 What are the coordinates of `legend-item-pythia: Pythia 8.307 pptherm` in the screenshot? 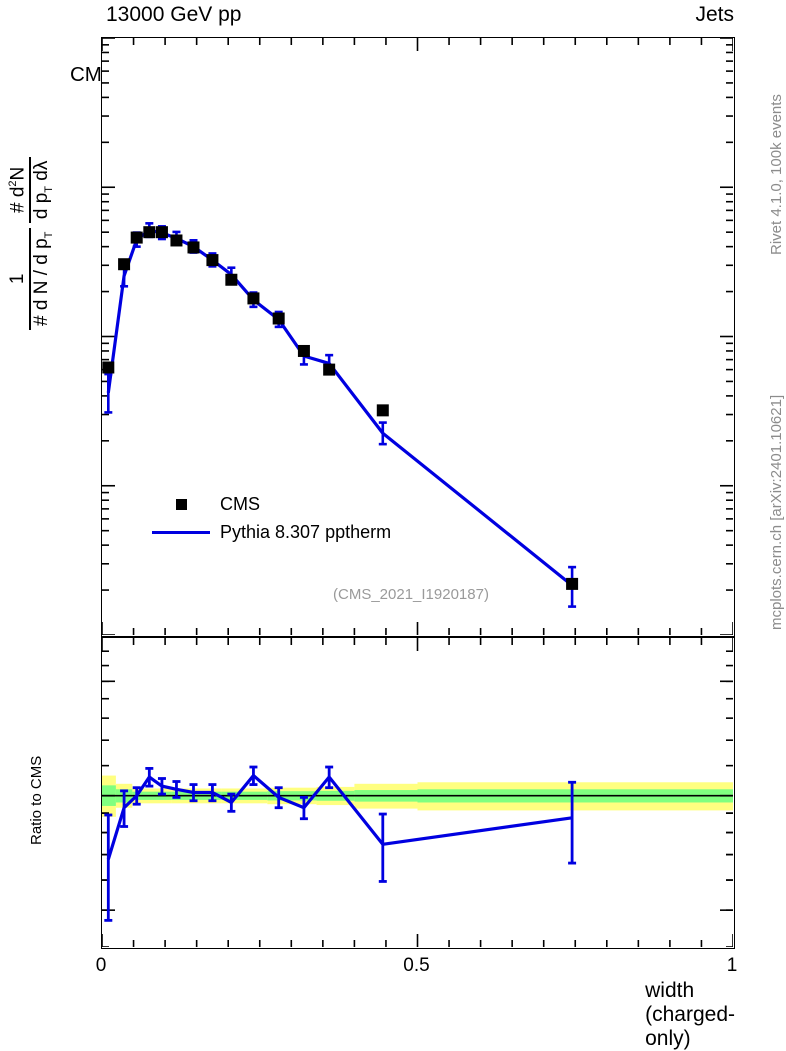 It's located at (270, 532).